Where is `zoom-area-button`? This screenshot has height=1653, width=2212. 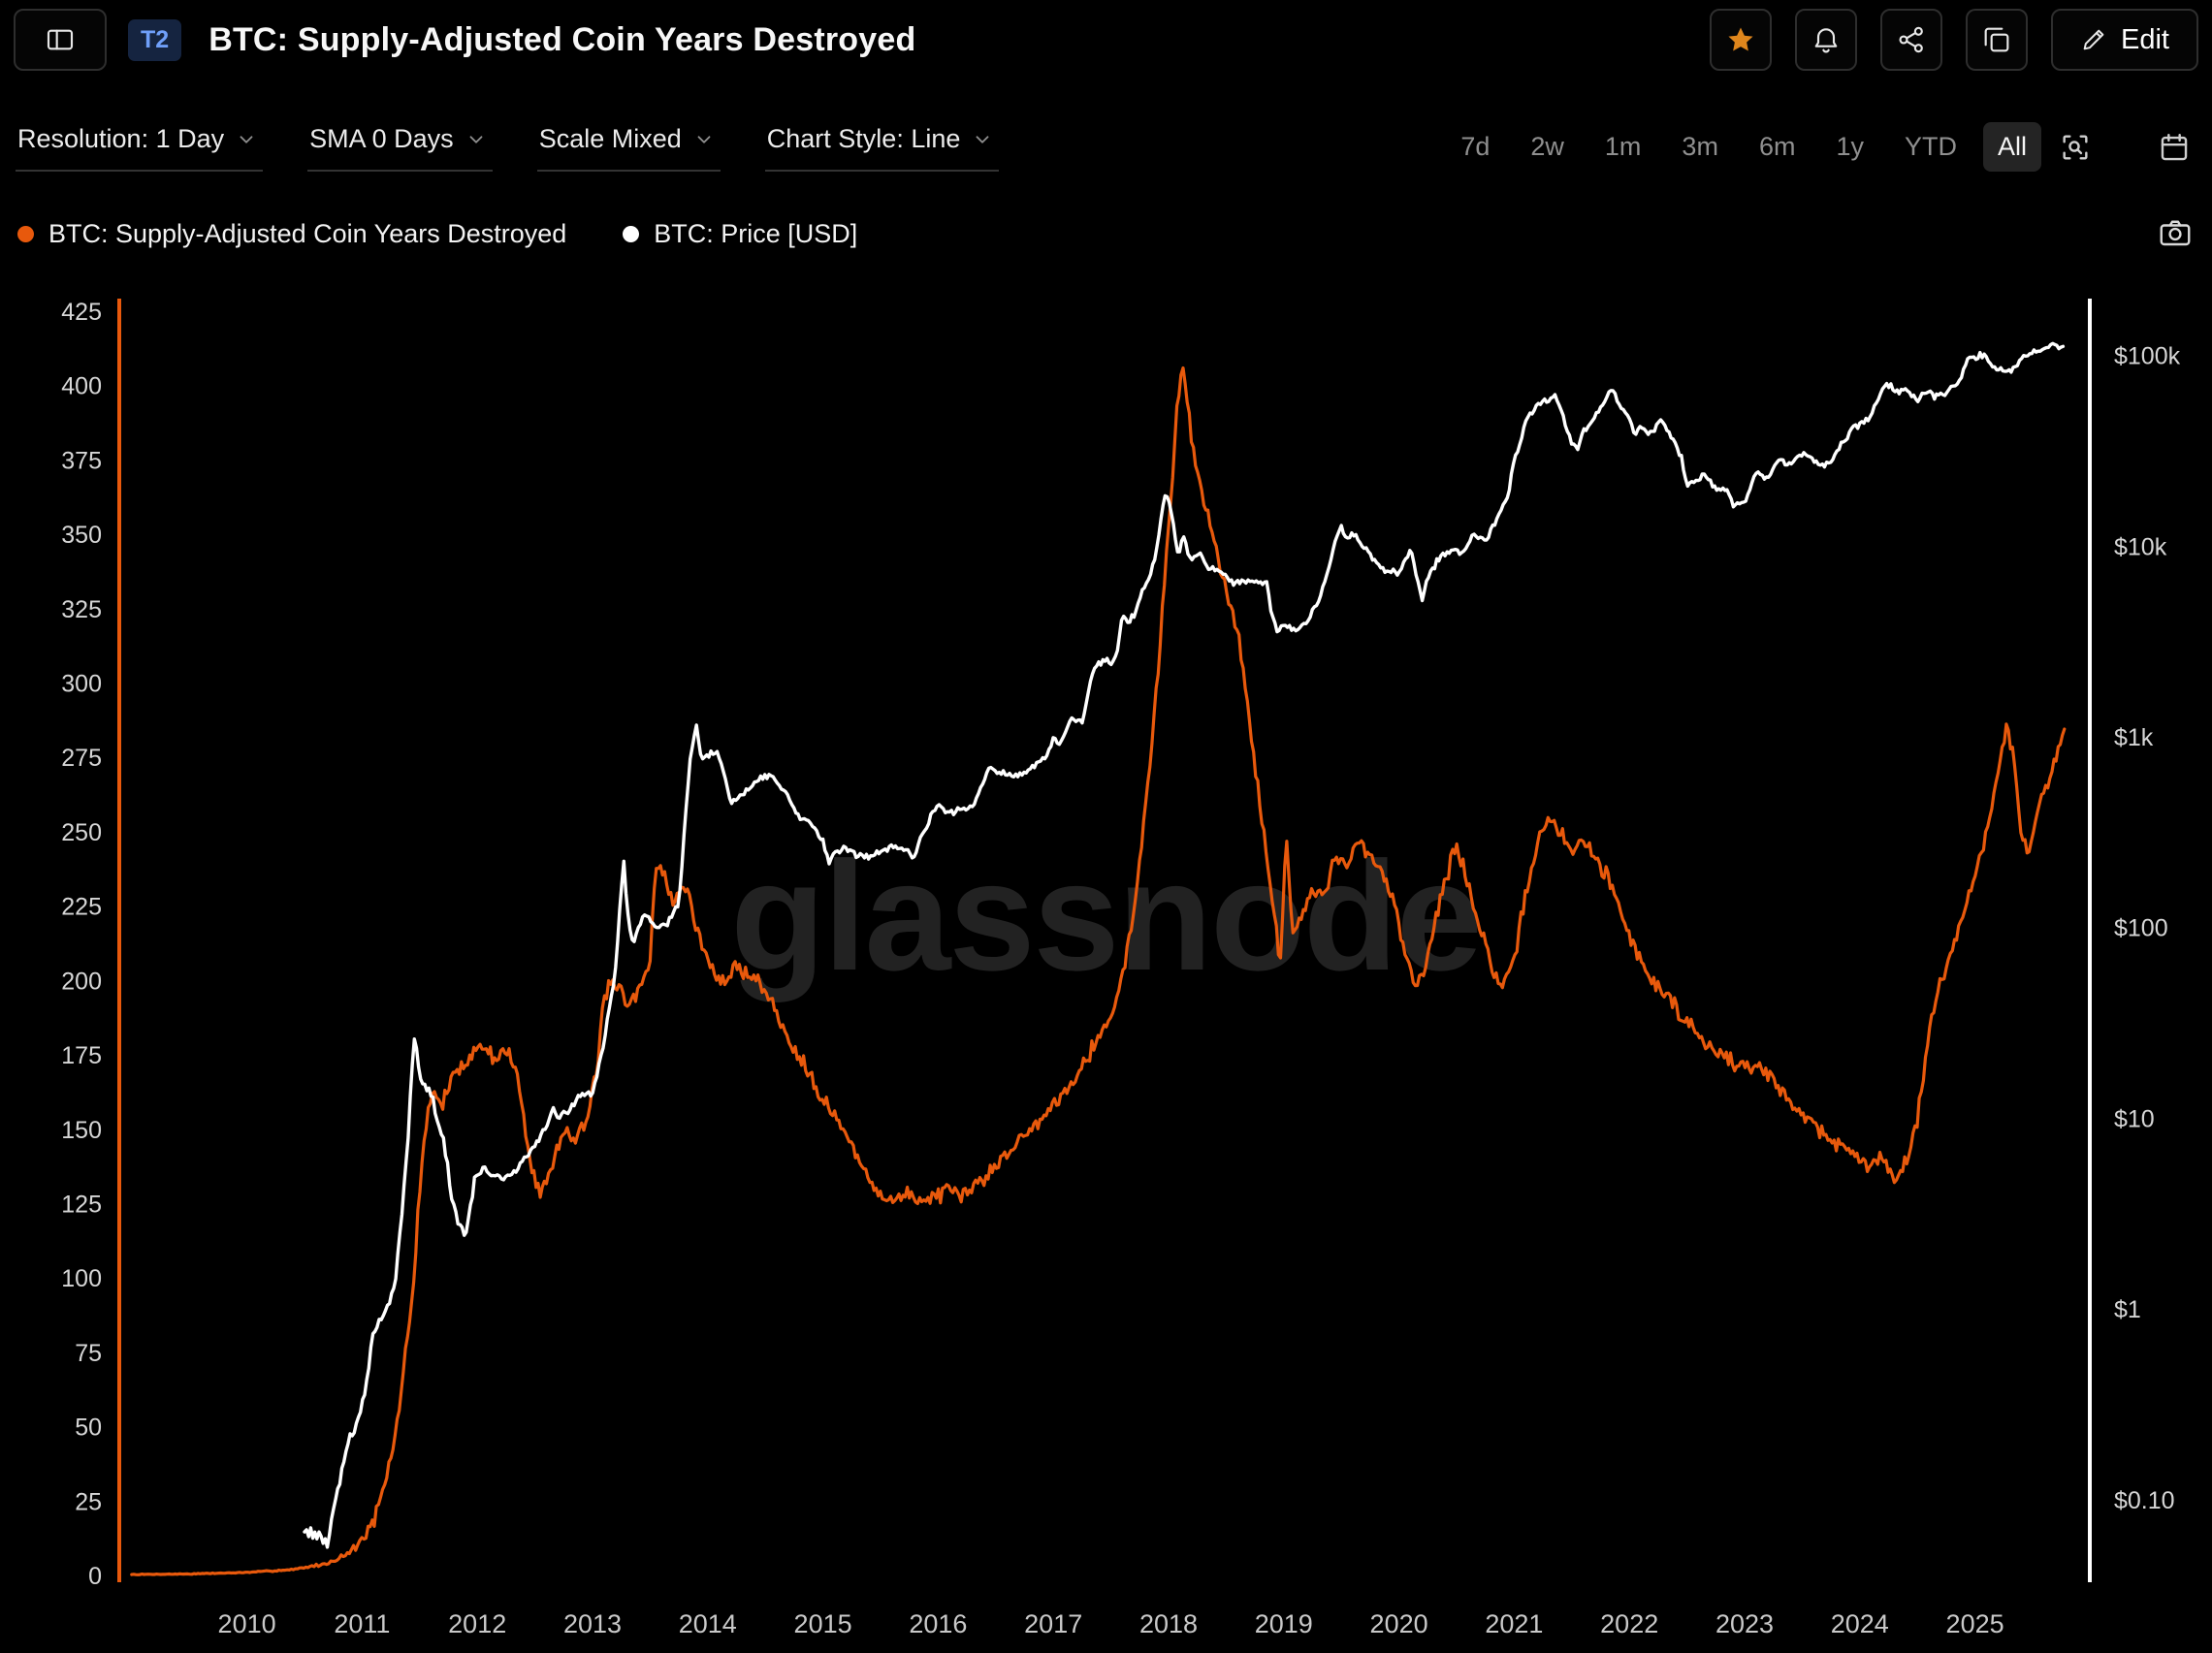 zoom-area-button is located at coordinates (2075, 147).